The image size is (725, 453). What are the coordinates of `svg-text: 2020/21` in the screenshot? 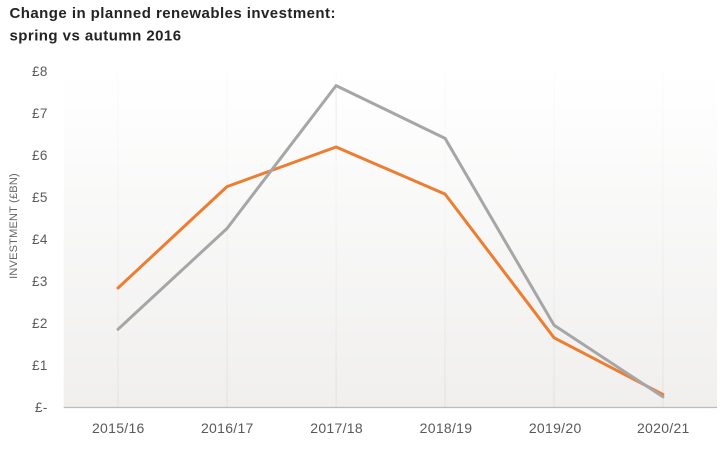 It's located at (663, 428).